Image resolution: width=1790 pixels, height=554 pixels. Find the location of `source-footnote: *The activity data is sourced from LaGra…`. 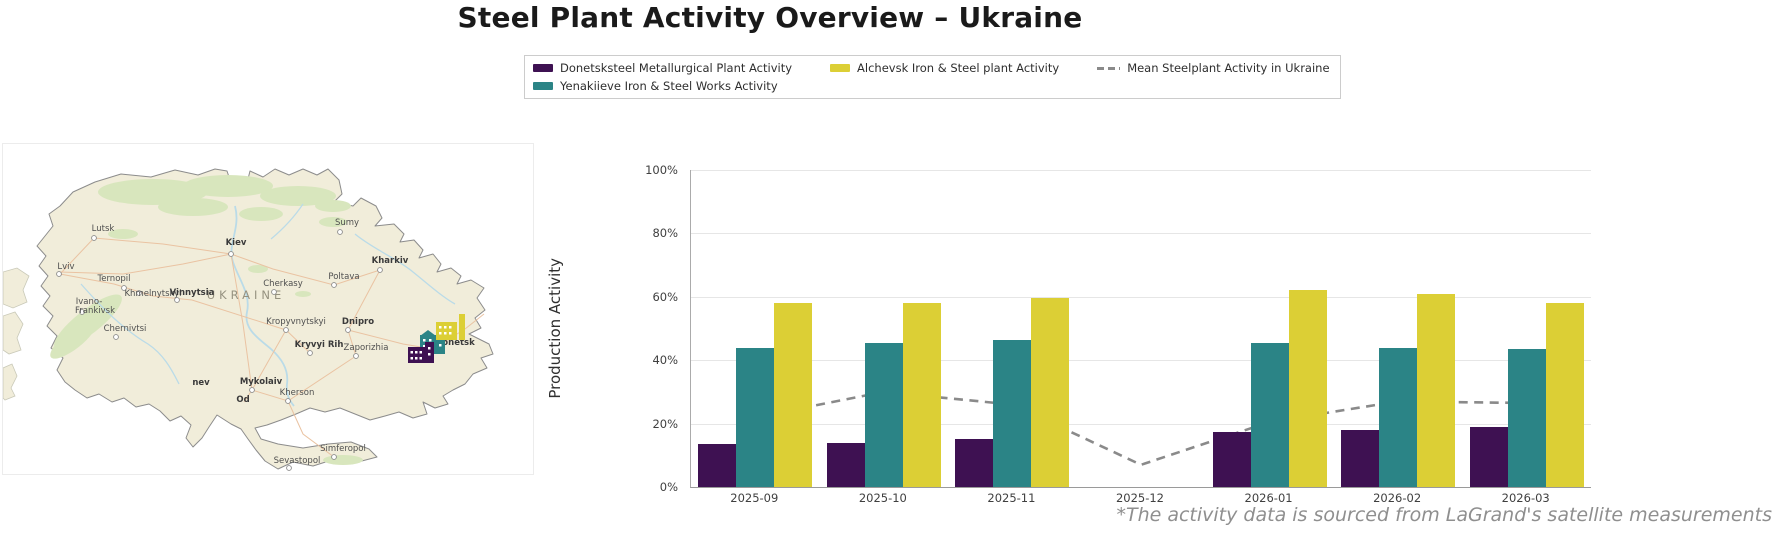

source-footnote: *The activity data is sourced from LaGra… is located at coordinates (1444, 515).